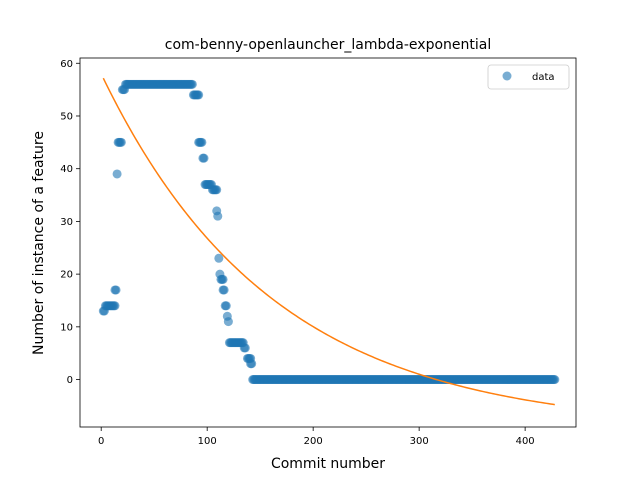 The height and width of the screenshot is (480, 640). I want to click on y-tick-label: 60, so click(66, 64).